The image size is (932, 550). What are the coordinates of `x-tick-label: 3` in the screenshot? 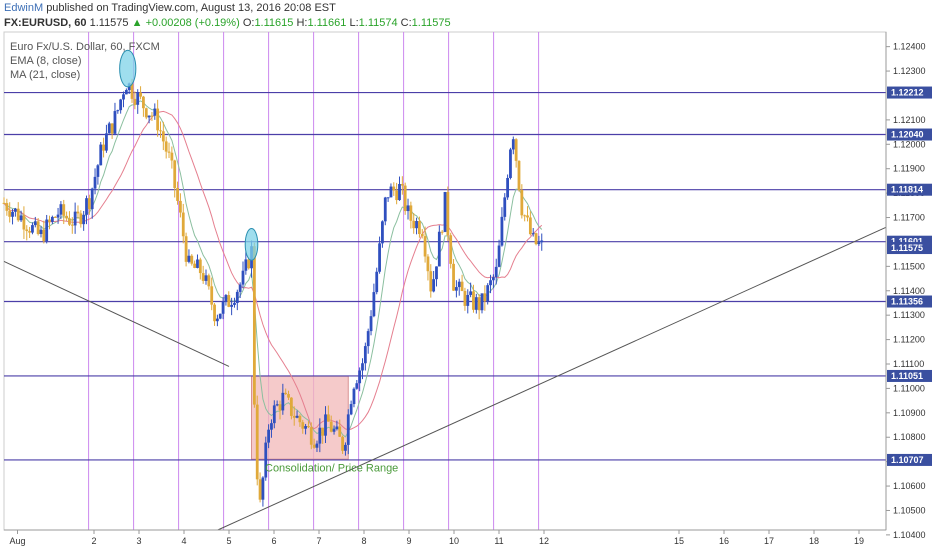 It's located at (138, 541).